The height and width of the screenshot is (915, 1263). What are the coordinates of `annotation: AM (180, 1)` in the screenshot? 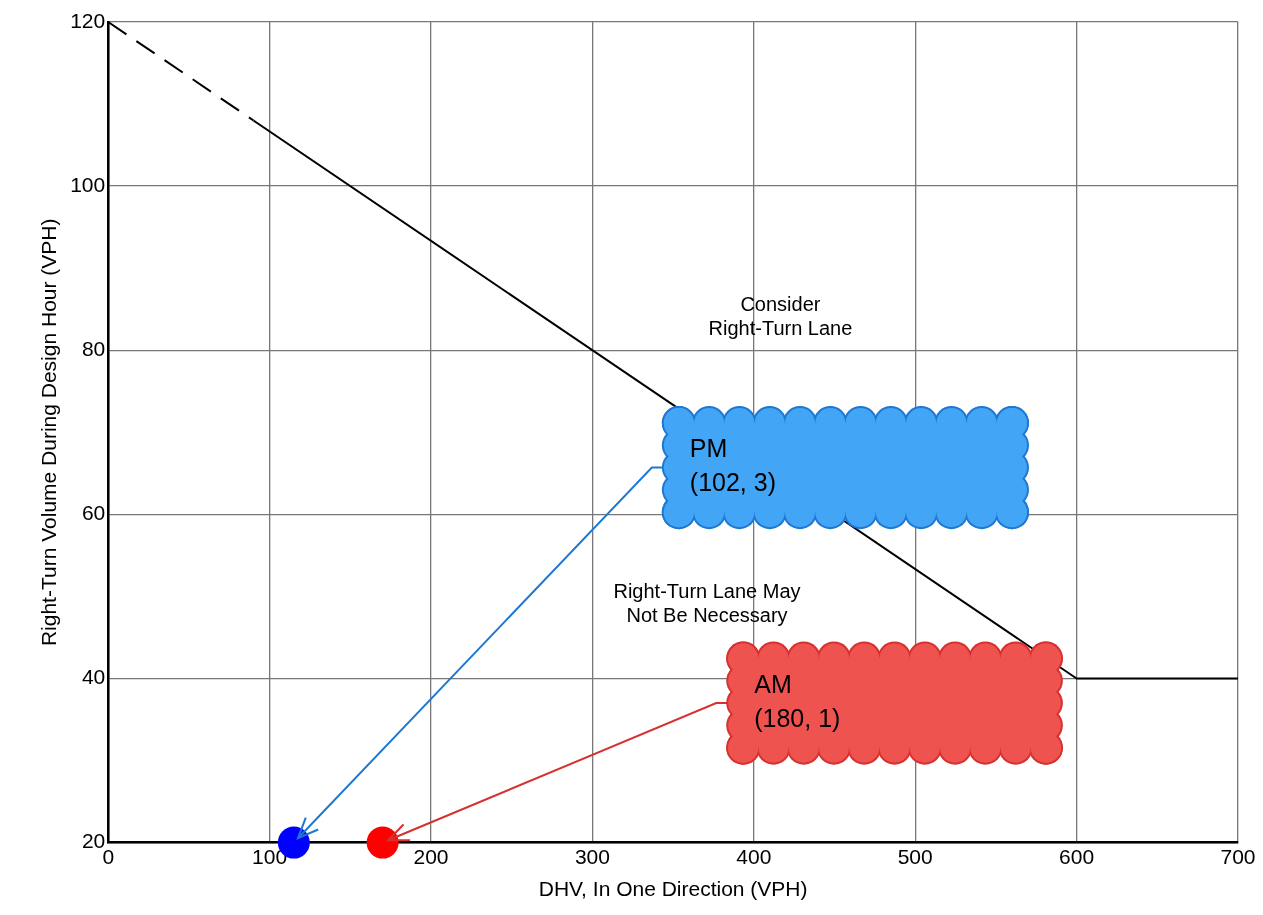 It's located at (797, 700).